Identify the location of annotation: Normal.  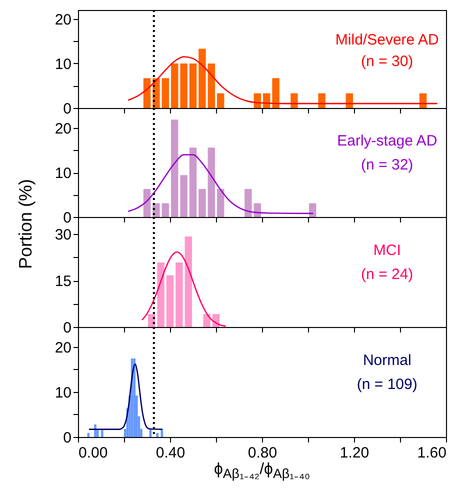
(387, 360).